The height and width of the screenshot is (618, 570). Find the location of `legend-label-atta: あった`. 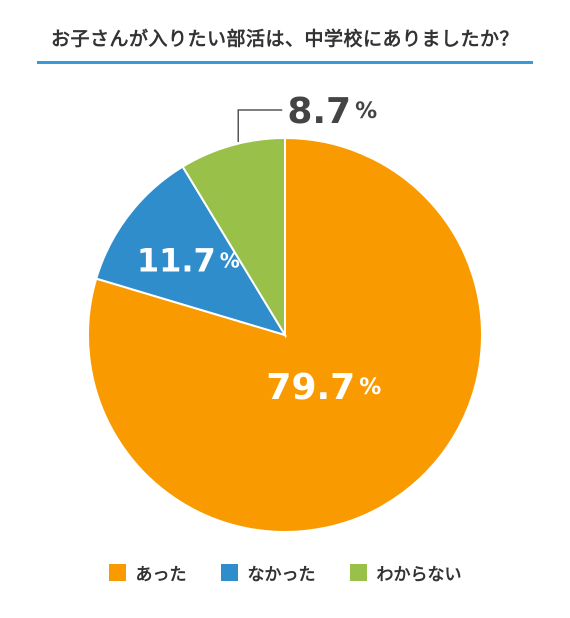

legend-label-atta: あった is located at coordinates (161, 574).